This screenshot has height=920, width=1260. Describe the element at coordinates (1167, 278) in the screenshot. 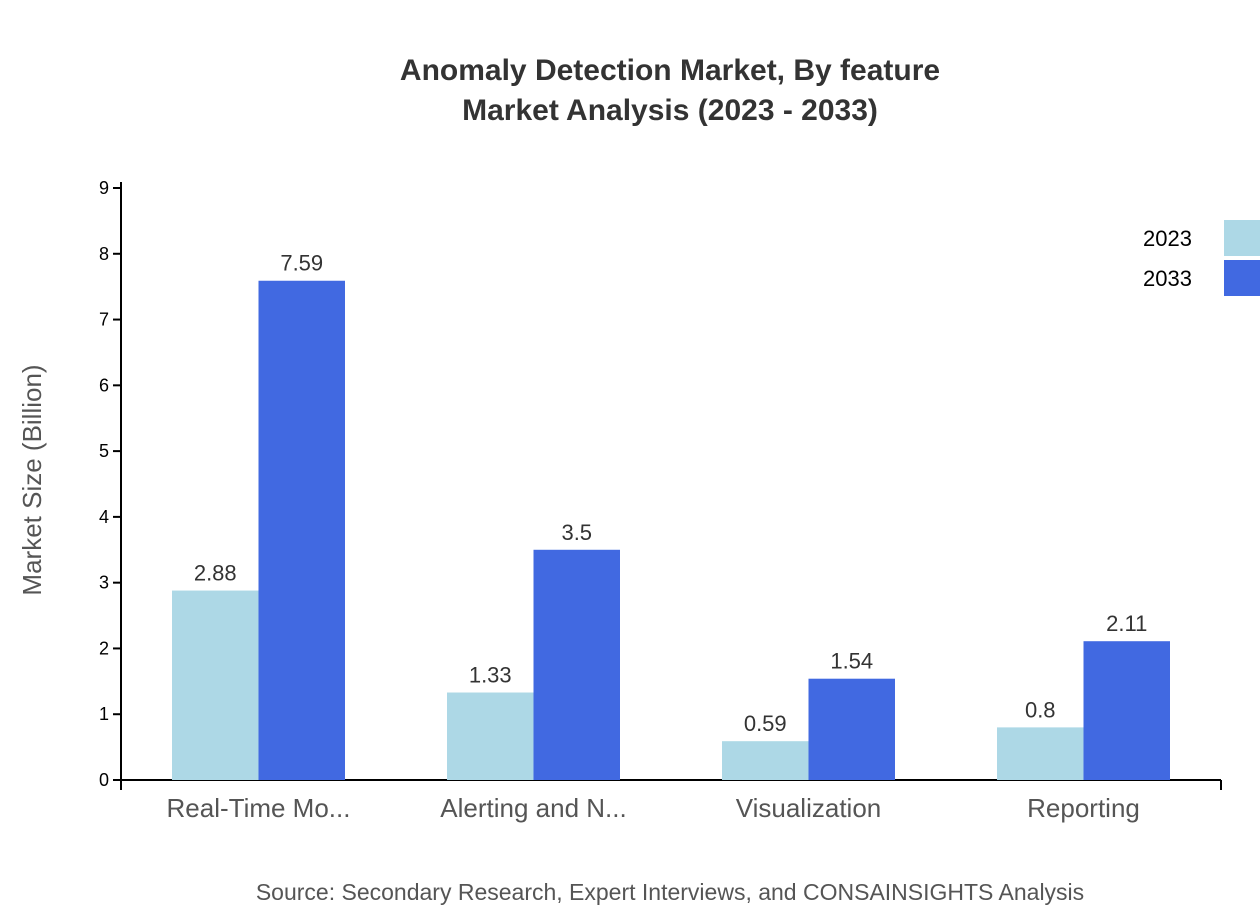

I see `legend-label: 2033` at that location.